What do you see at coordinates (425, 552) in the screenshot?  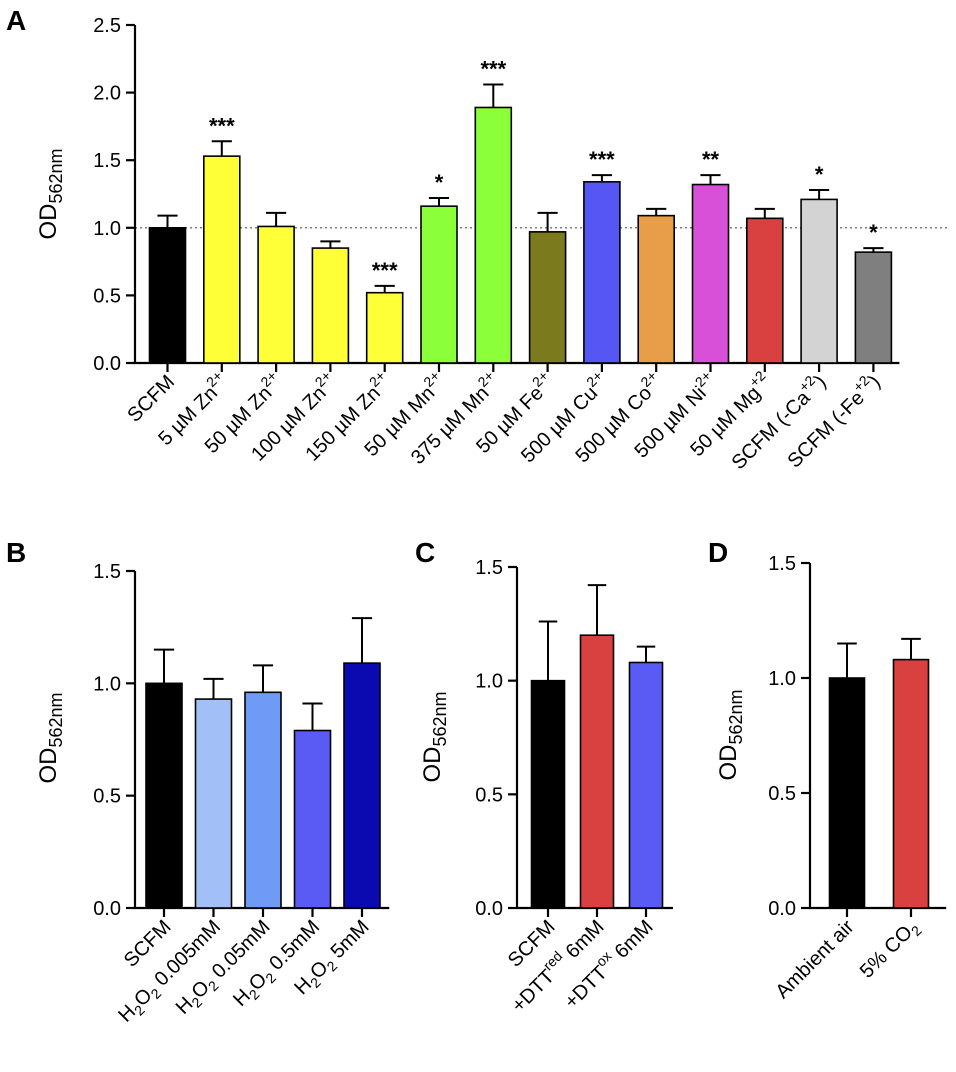 I see `panel-letter: C` at bounding box center [425, 552].